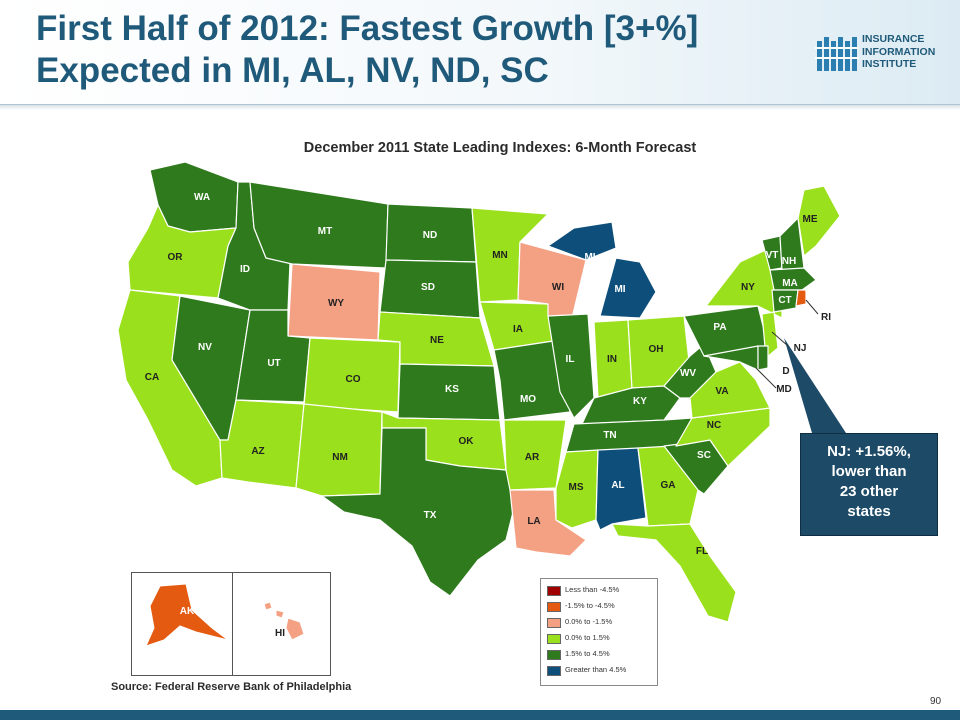 This screenshot has height=720, width=960. What do you see at coordinates (548, 523) in the screenshot?
I see `state-LA` at bounding box center [548, 523].